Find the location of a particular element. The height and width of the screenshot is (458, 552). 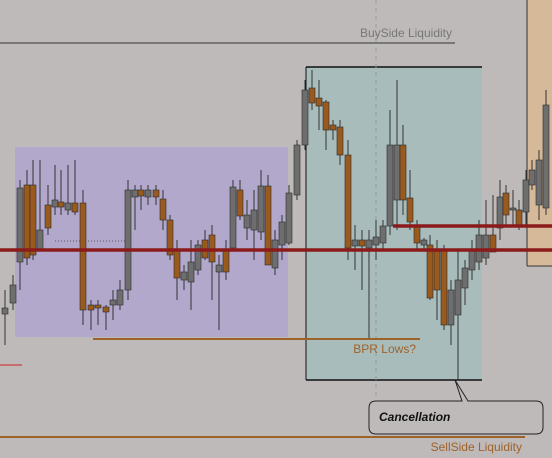

bpr-label: BPR Lows? is located at coordinates (384, 349).